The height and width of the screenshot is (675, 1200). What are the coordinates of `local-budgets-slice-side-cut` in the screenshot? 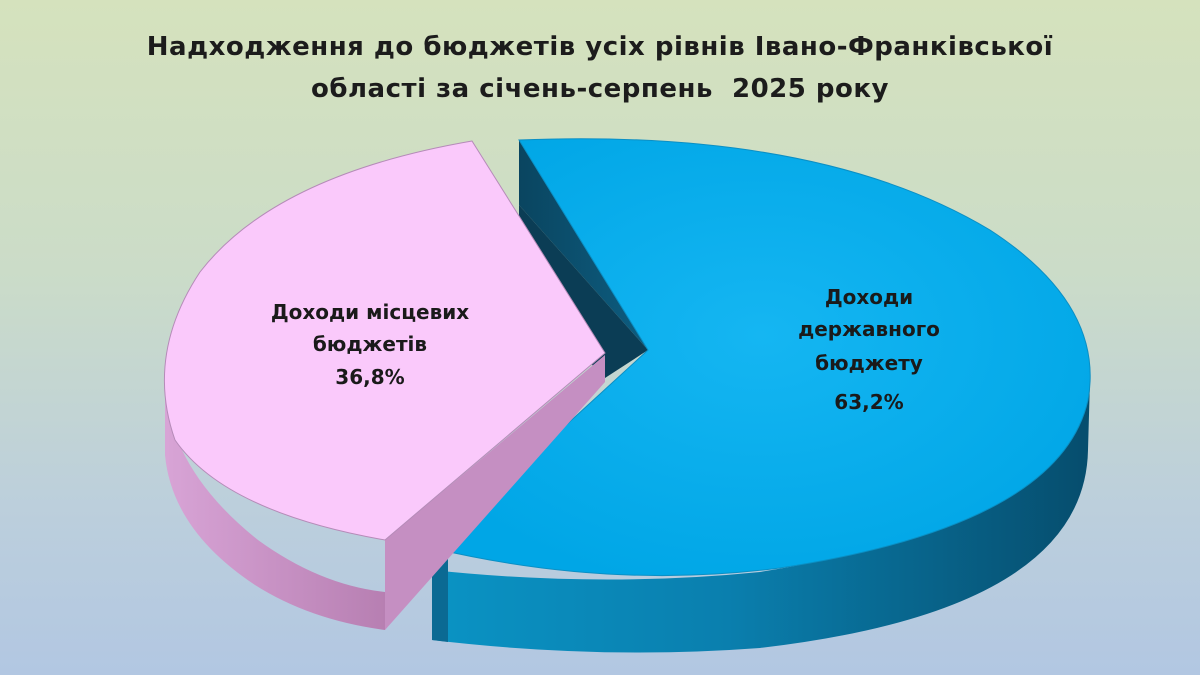 It's located at (495, 492).